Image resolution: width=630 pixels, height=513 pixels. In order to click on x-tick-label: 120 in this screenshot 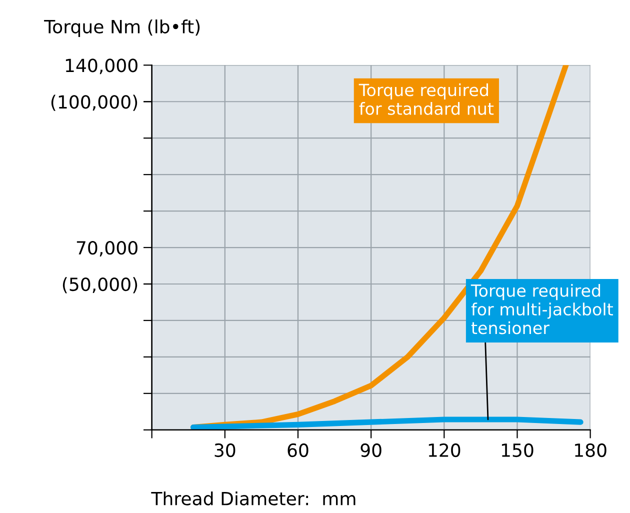, I will do `click(444, 450)`.